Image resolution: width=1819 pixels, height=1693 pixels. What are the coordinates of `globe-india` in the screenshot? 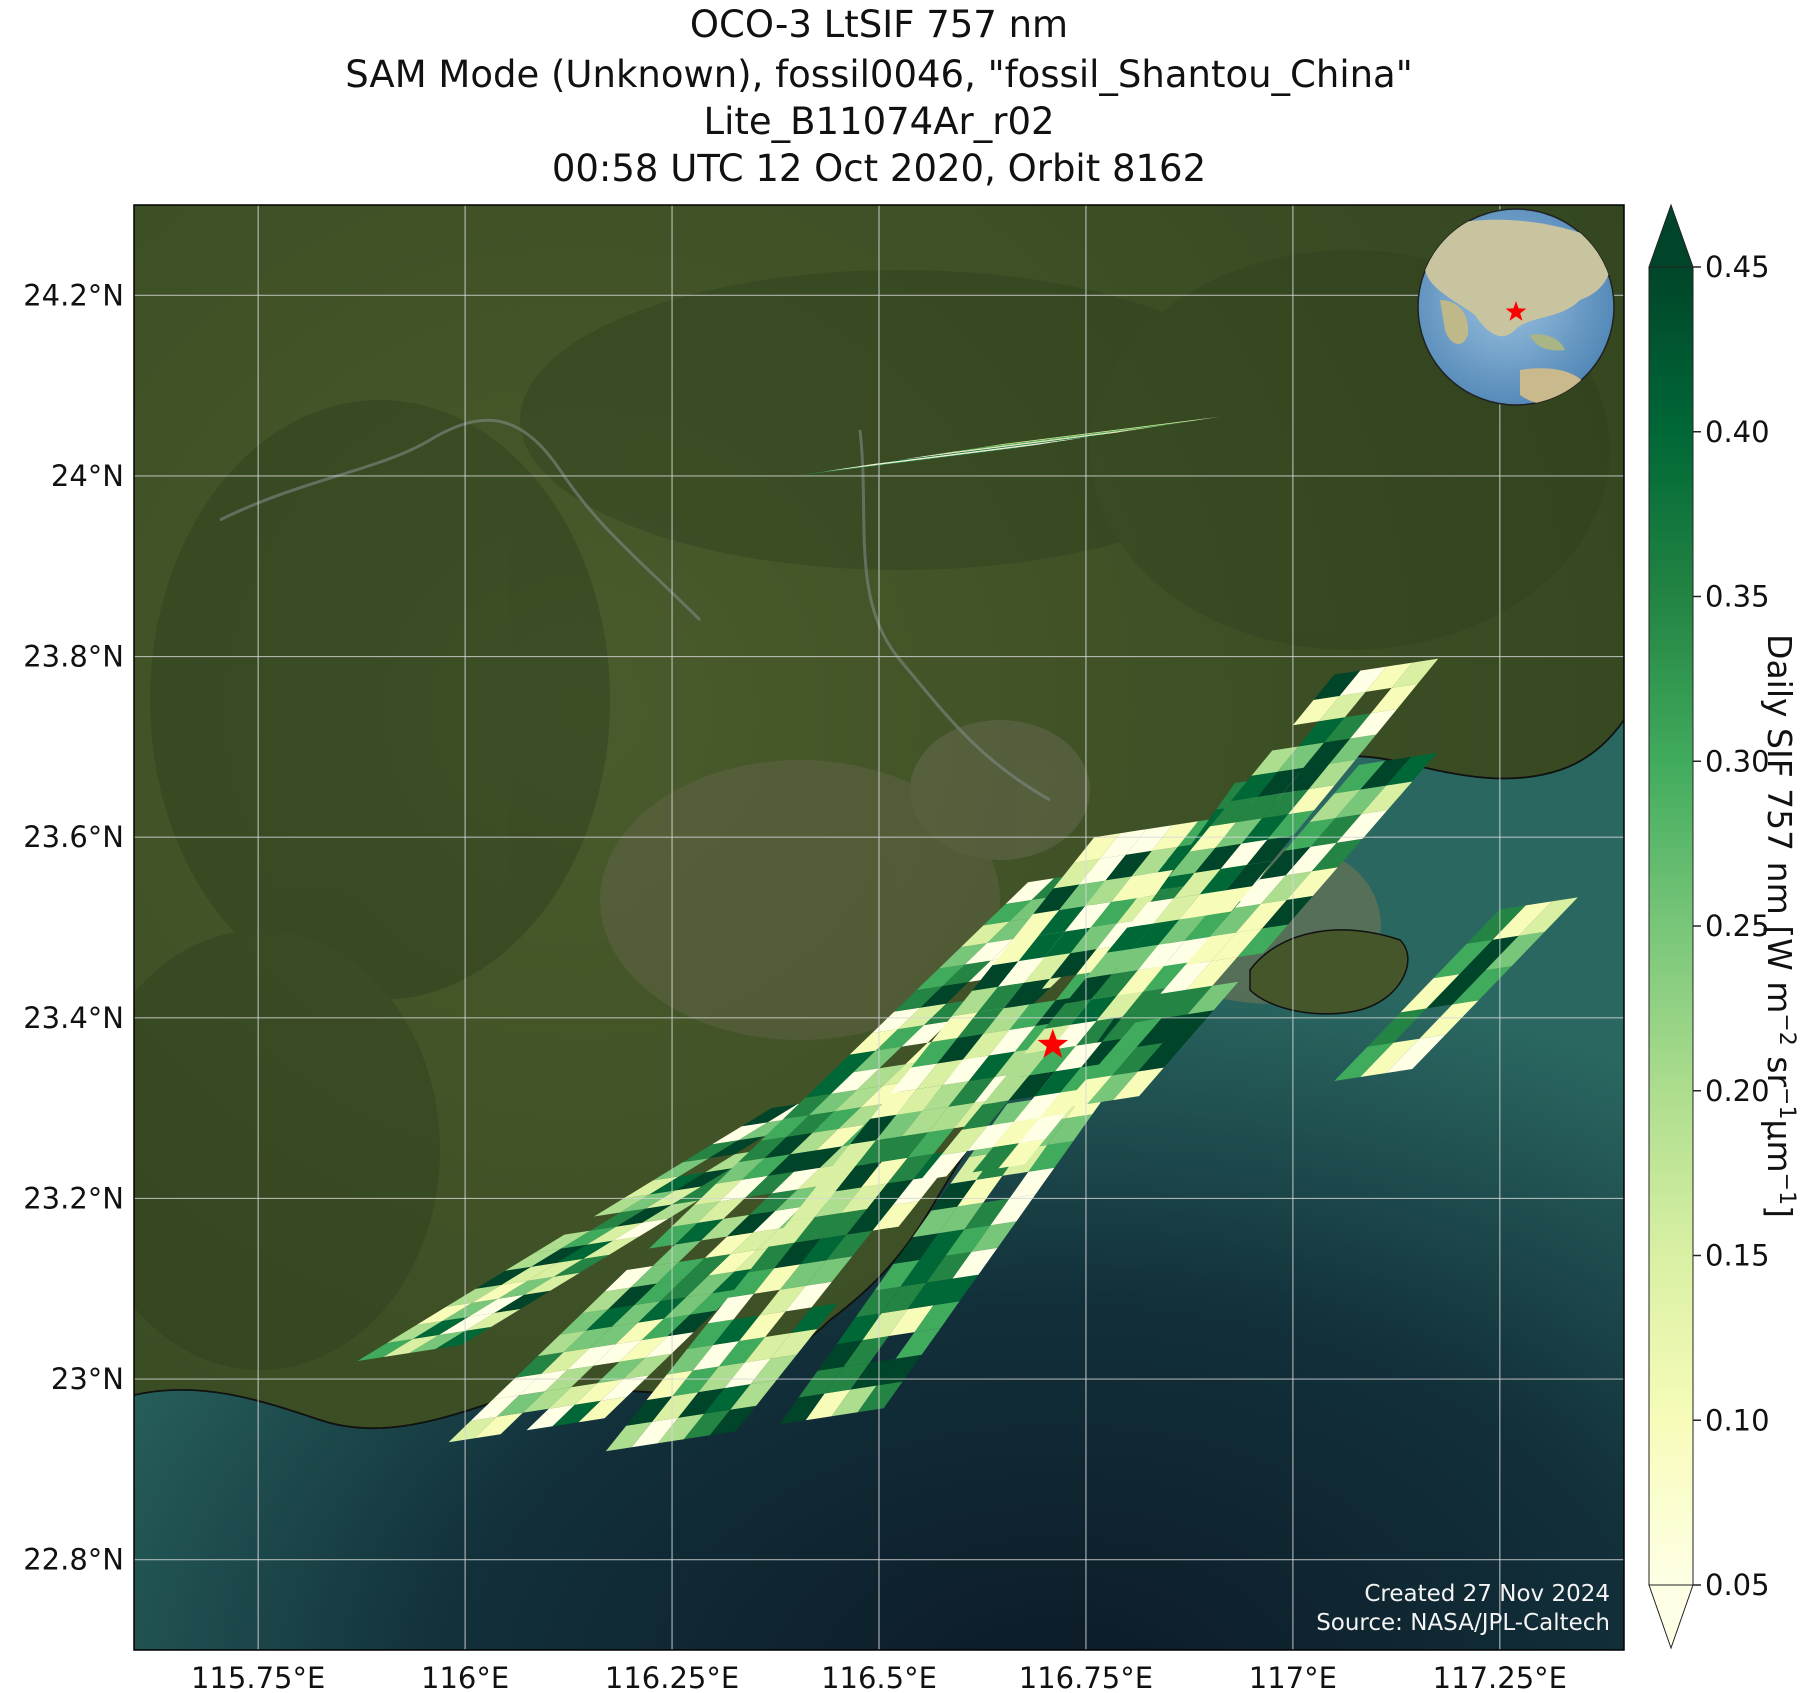 It's located at (1454, 322).